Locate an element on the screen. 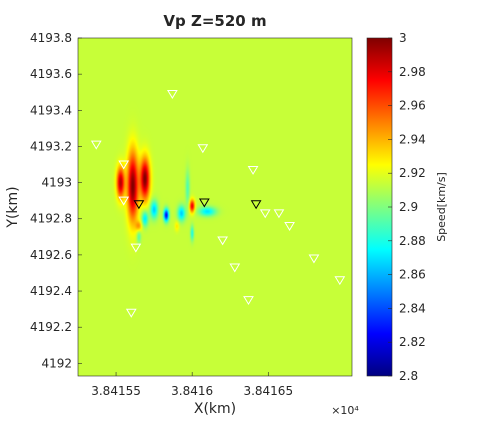 The image size is (500, 426). colorbar-tick-label: 2.84 is located at coordinates (412, 308).